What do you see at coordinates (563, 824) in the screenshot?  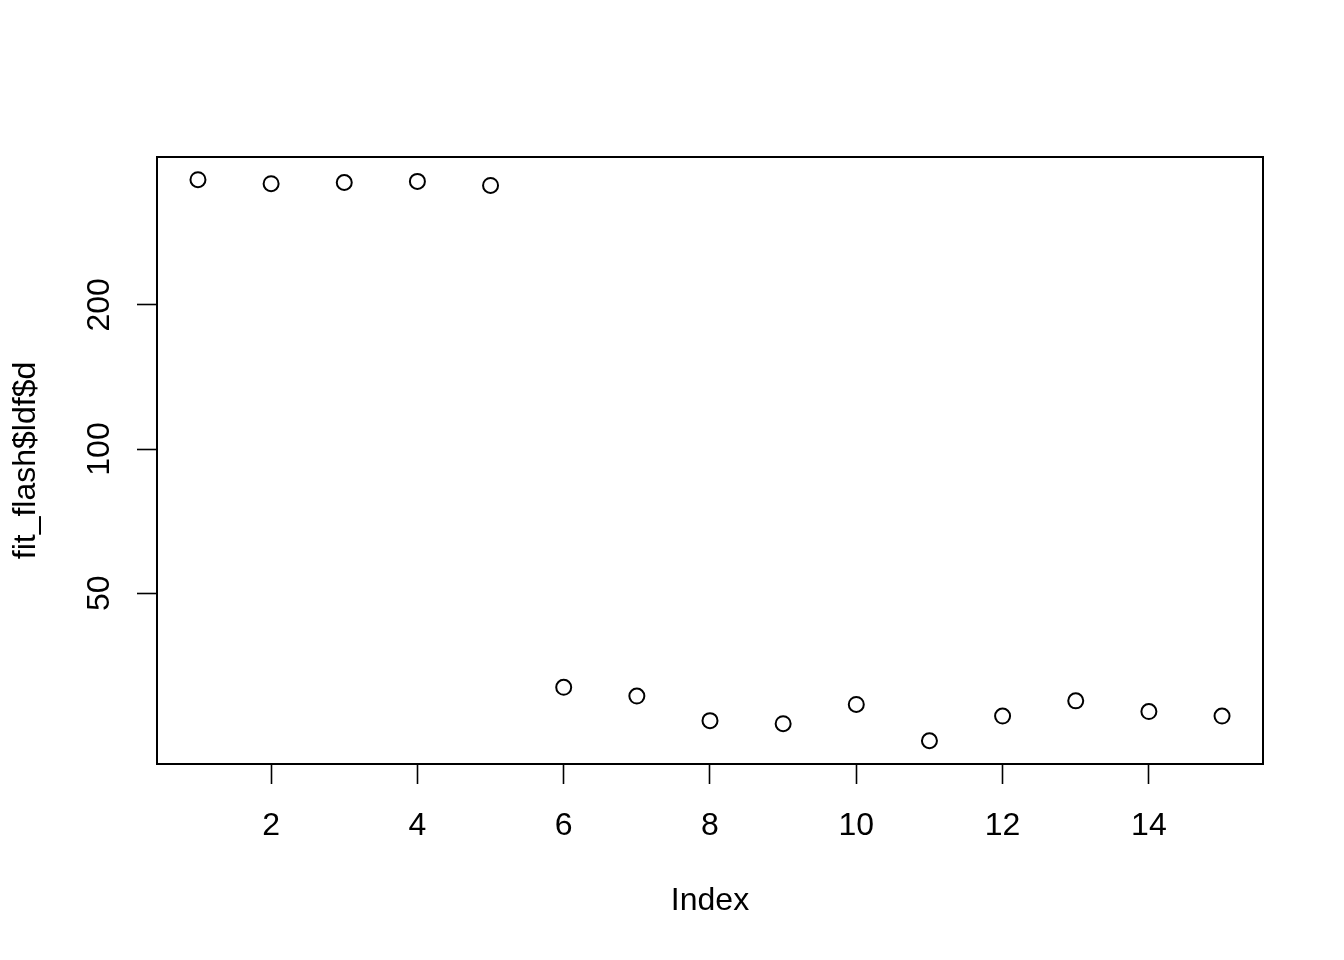 I see `x-tick-label: 6` at bounding box center [563, 824].